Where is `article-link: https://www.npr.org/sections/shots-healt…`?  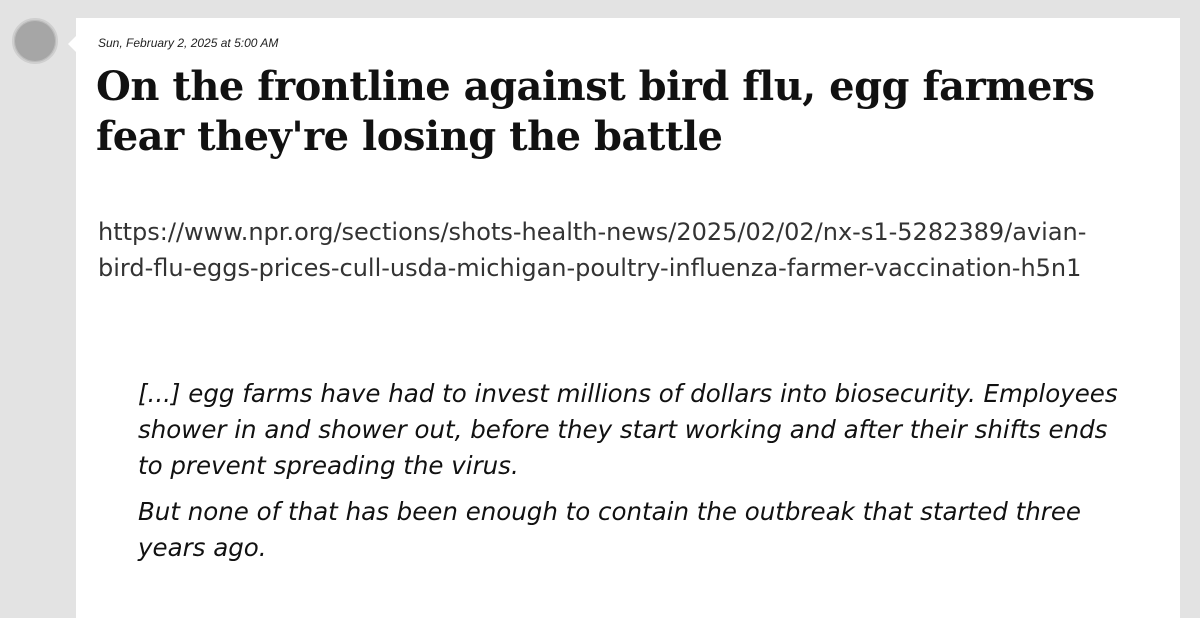 article-link: https://www.npr.org/sections/shots-healt… is located at coordinates (592, 250).